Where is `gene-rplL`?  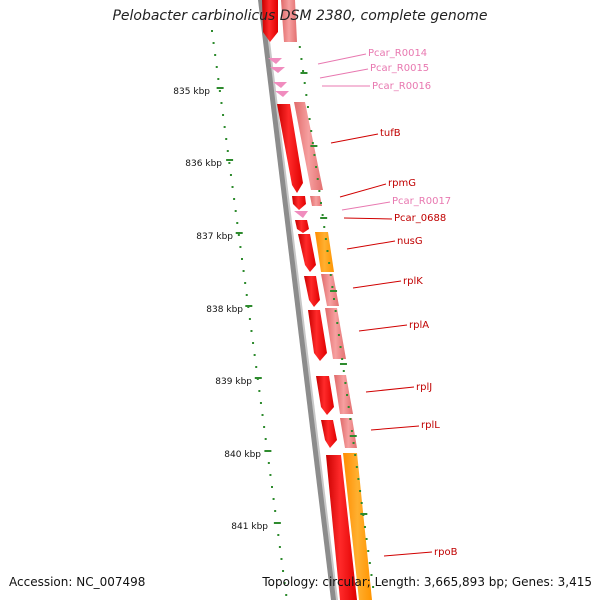
gene-rplL is located at coordinates (329, 434).